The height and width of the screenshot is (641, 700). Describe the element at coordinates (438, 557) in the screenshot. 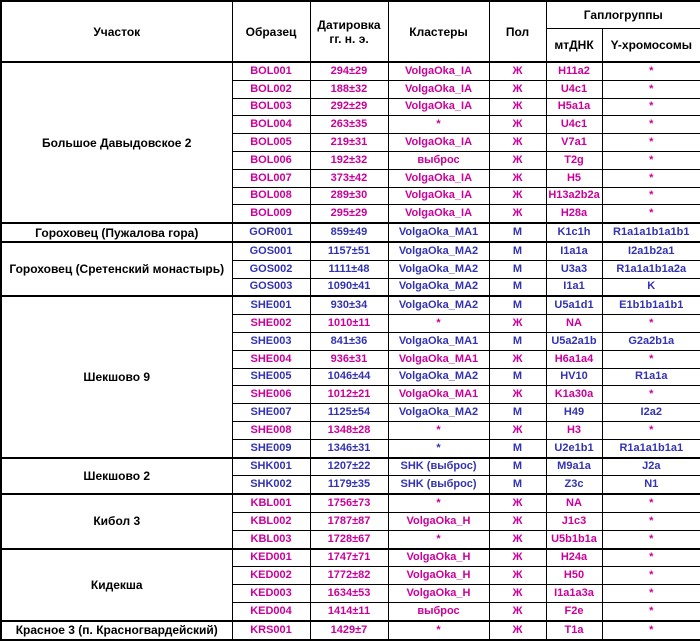

I see `cluster-cell: VolgaOka_H` at that location.